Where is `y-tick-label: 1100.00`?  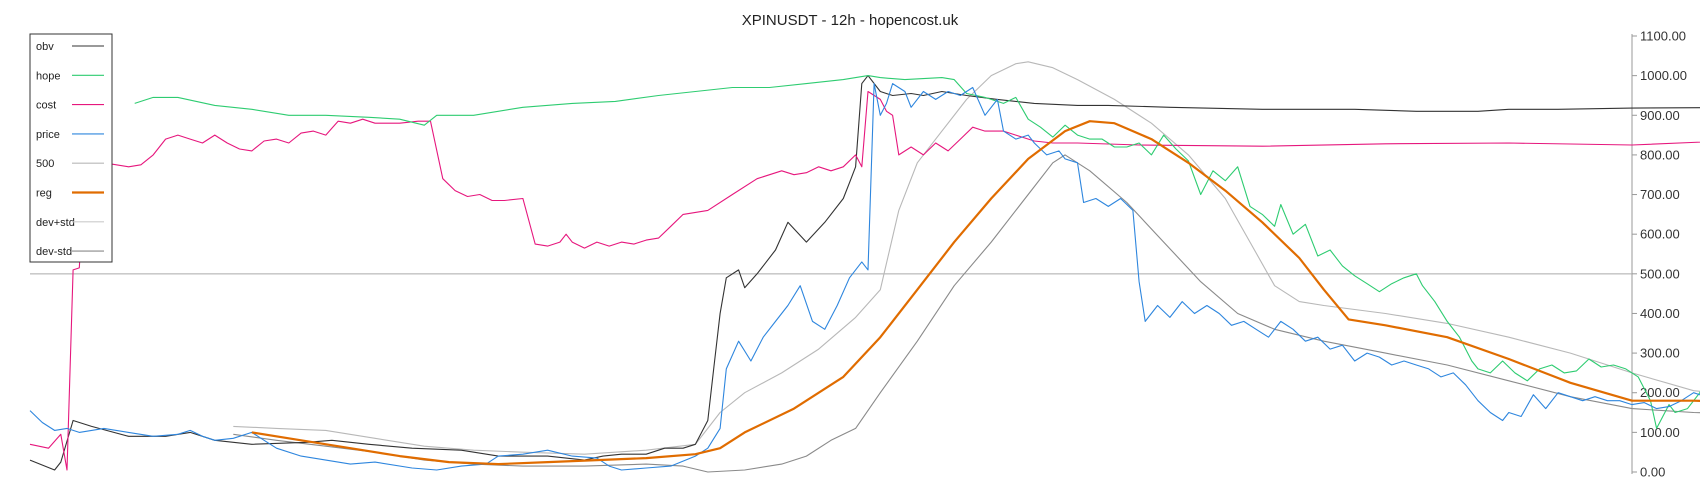
y-tick-label: 1100.00 is located at coordinates (1663, 36).